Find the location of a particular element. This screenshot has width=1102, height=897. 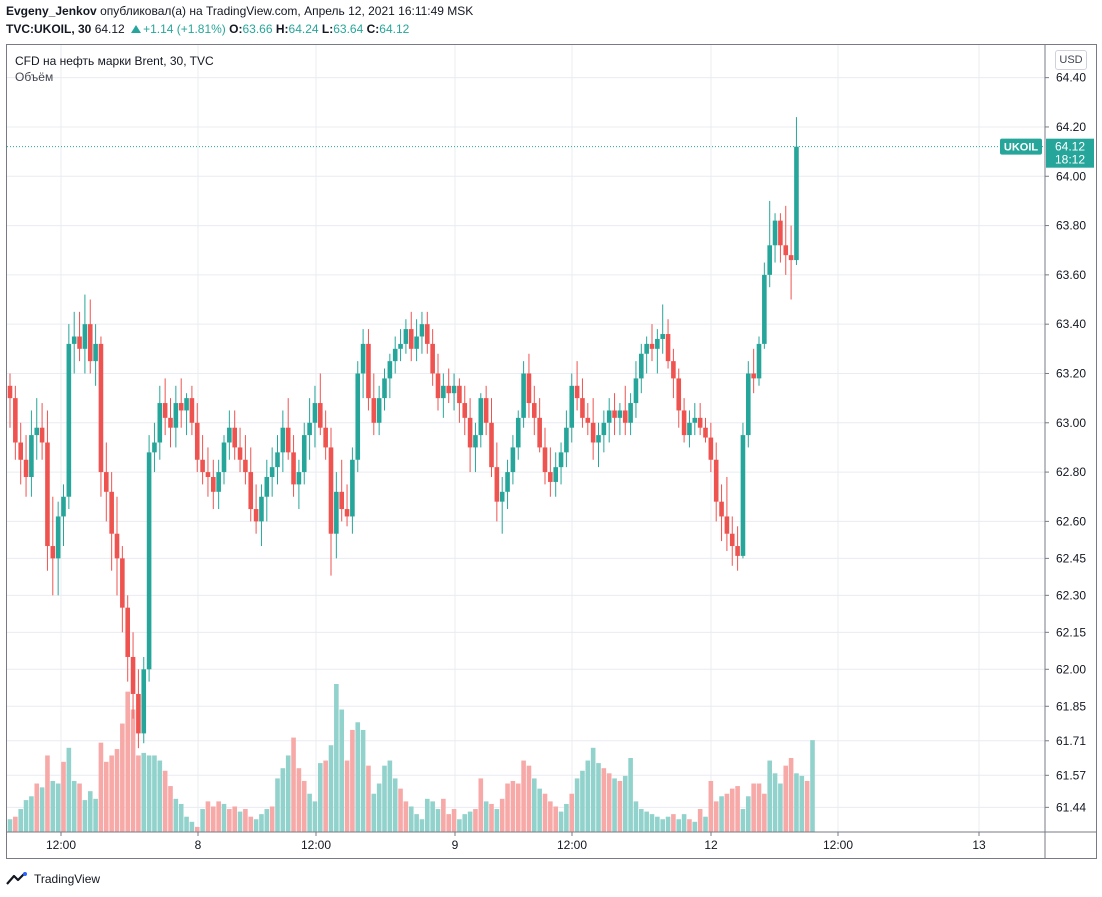

price-tick-label: 62.80 is located at coordinates (1071, 472).